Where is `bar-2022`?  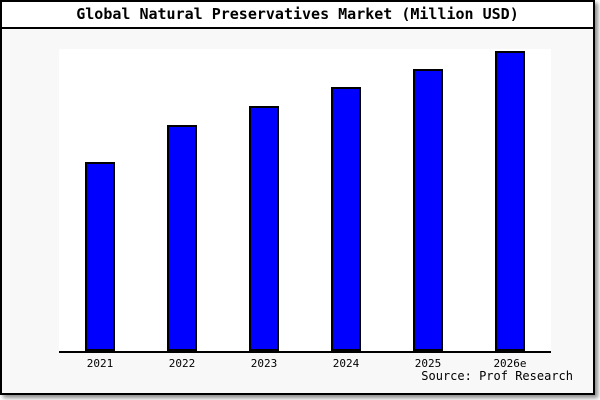
bar-2022 is located at coordinates (182, 238).